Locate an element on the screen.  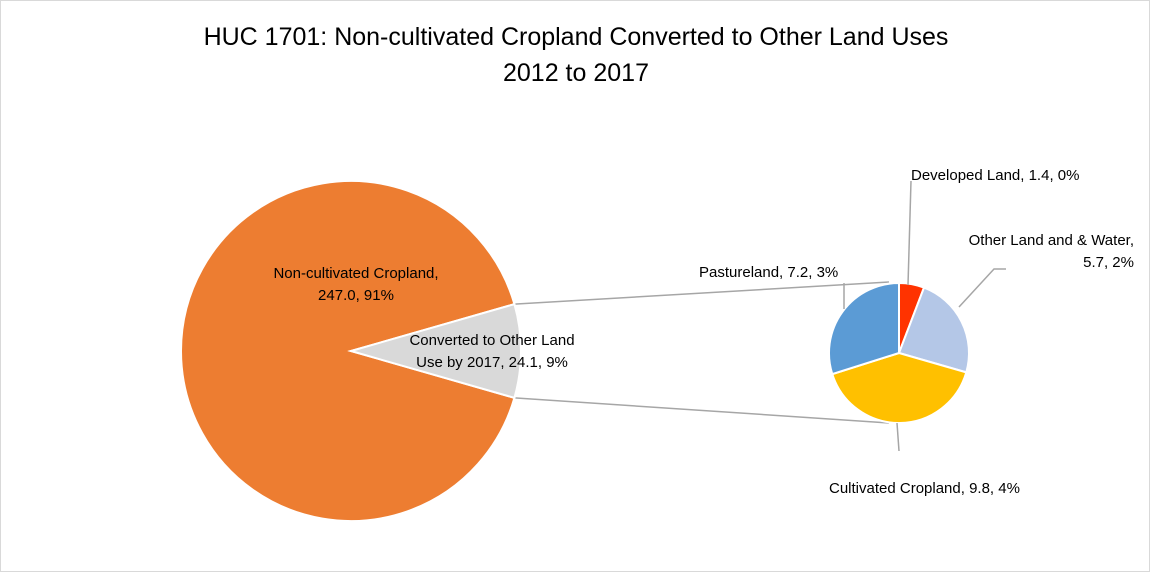
pie-slice-converted-to-other-land is located at coordinates (434, 351).